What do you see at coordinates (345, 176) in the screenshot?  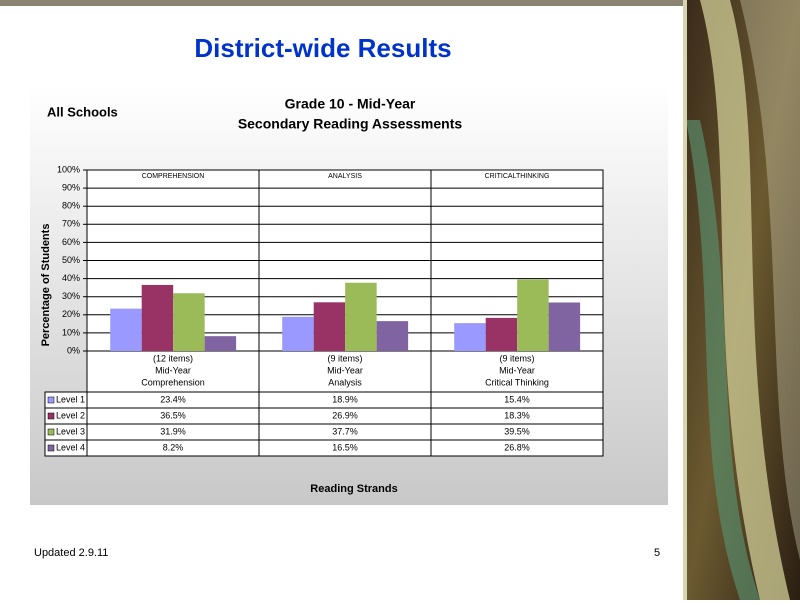 I see `panel-label: ANALYSIS` at bounding box center [345, 176].